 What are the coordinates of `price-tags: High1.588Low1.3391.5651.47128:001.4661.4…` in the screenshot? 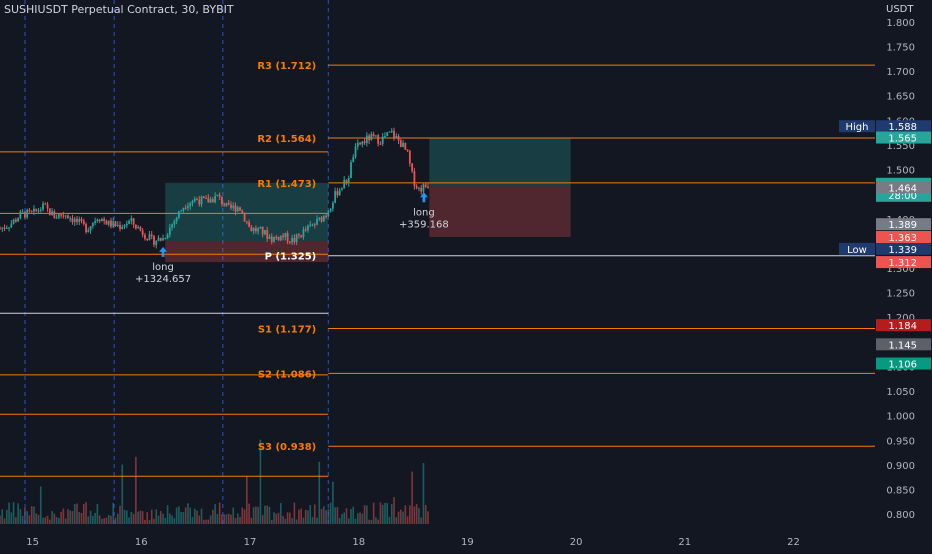 It's located at (885, 245).